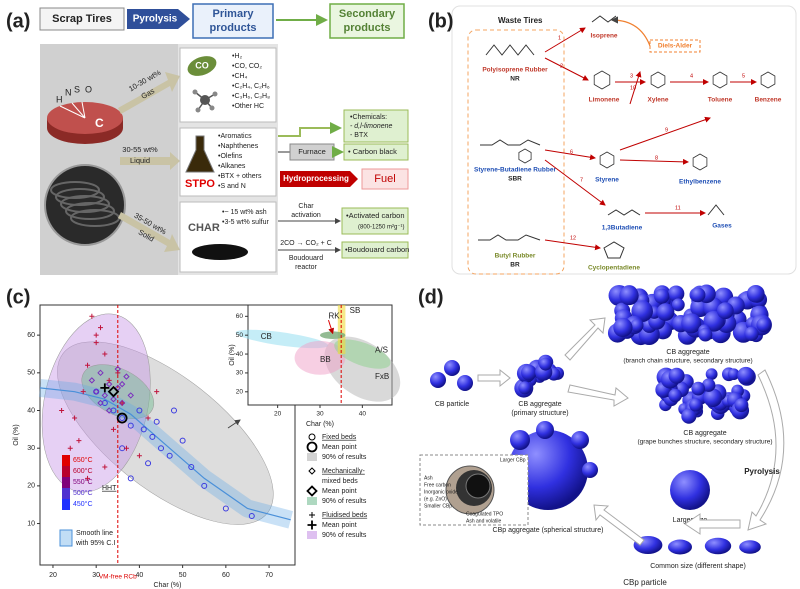 Image resolution: width=800 pixels, height=589 pixels. Describe the element at coordinates (656, 158) in the screenshot. I see `label: 8` at that location.